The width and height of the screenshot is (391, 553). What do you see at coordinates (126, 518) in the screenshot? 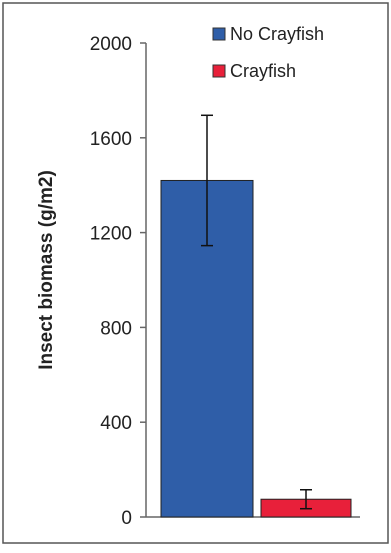
I see `y-tick-label: 0` at bounding box center [126, 518].